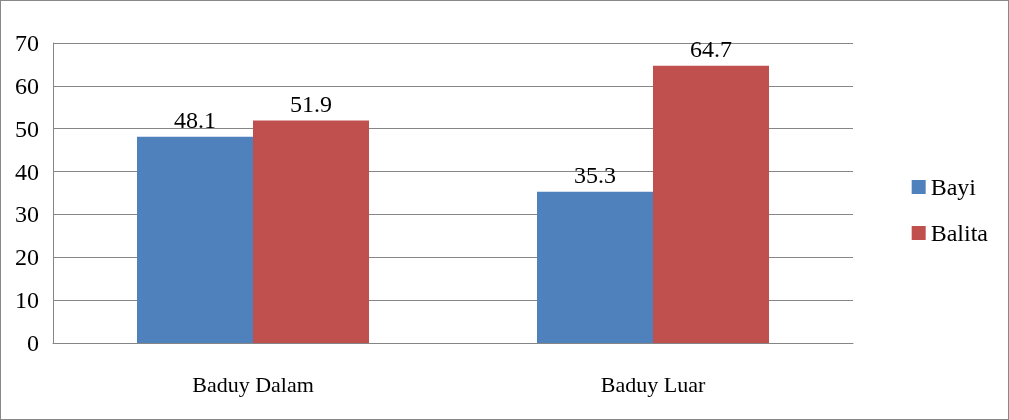  I want to click on x-tick-label: Baduy Dalam, so click(253, 384).